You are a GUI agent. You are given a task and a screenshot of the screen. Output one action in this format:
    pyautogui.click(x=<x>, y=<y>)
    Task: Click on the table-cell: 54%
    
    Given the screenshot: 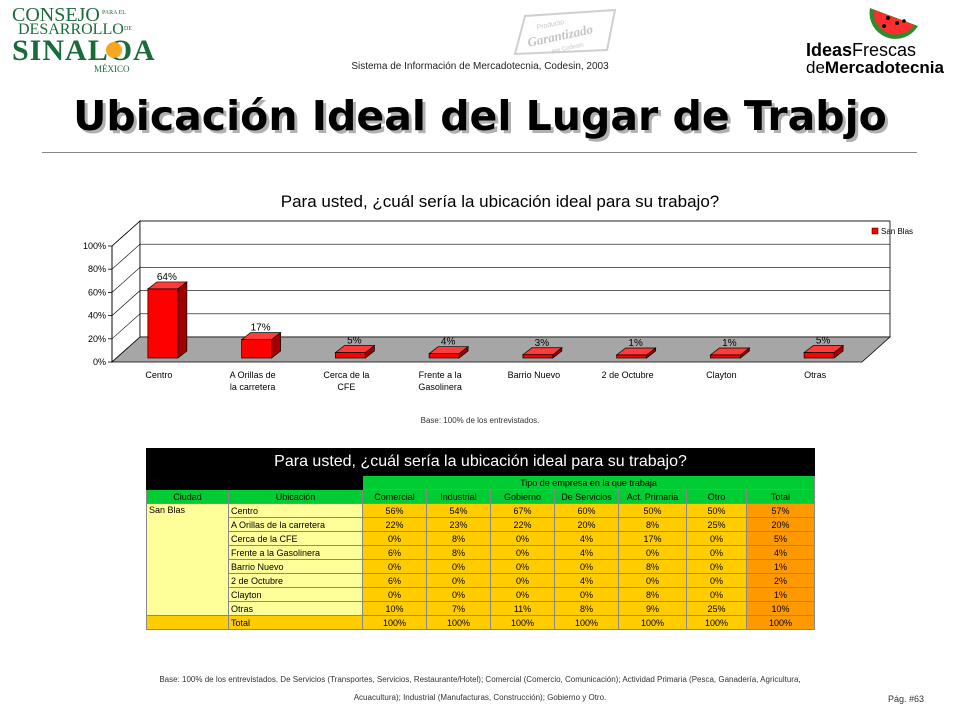 What is the action you would take?
    pyautogui.click(x=458, y=510)
    